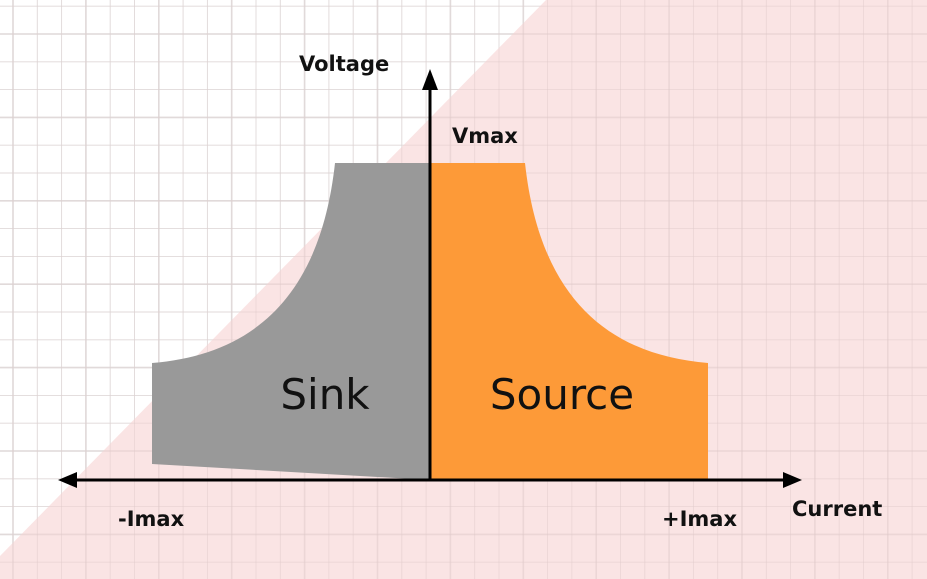 The image size is (927, 579). What do you see at coordinates (67, 480) in the screenshot?
I see `current-axis-left-arrow-icon` at bounding box center [67, 480].